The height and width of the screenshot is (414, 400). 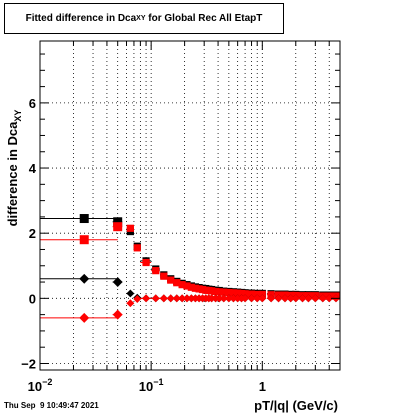 What do you see at coordinates (33, 168) in the screenshot?
I see `y-tick-label: 4` at bounding box center [33, 168].